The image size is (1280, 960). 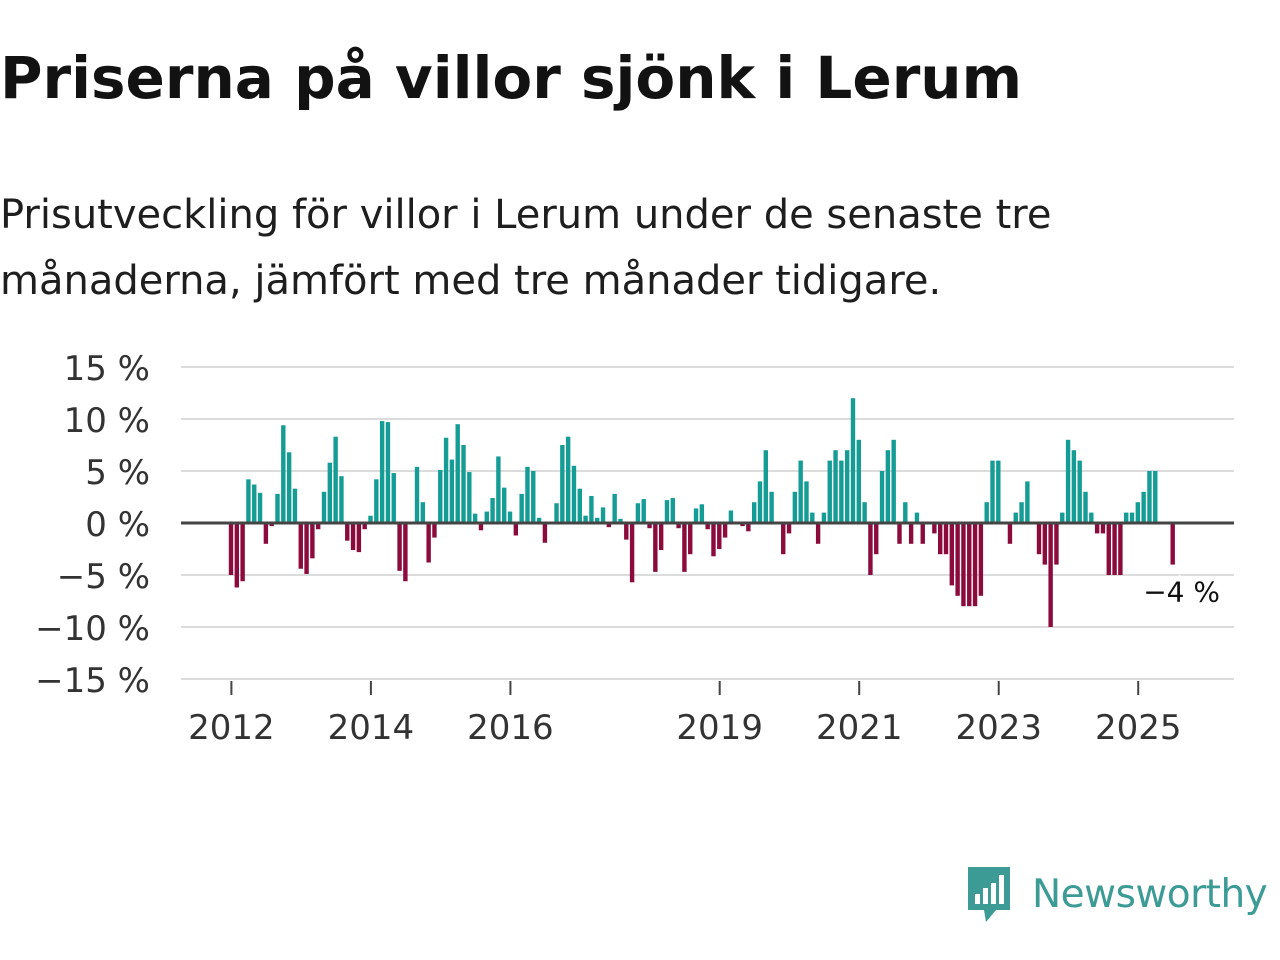 I want to click on y-tick-label: −5 %, so click(x=103, y=577).